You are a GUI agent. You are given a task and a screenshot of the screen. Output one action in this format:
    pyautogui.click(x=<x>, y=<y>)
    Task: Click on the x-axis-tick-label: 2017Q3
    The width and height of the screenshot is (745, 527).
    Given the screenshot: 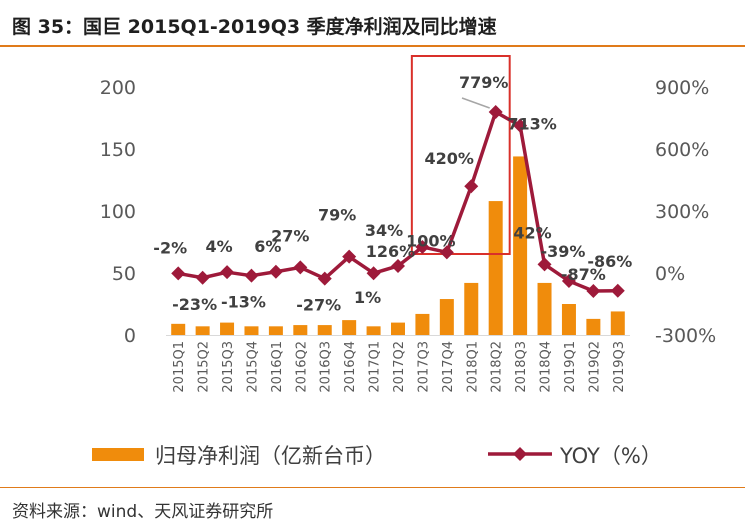 What is the action you would take?
    pyautogui.click(x=423, y=367)
    